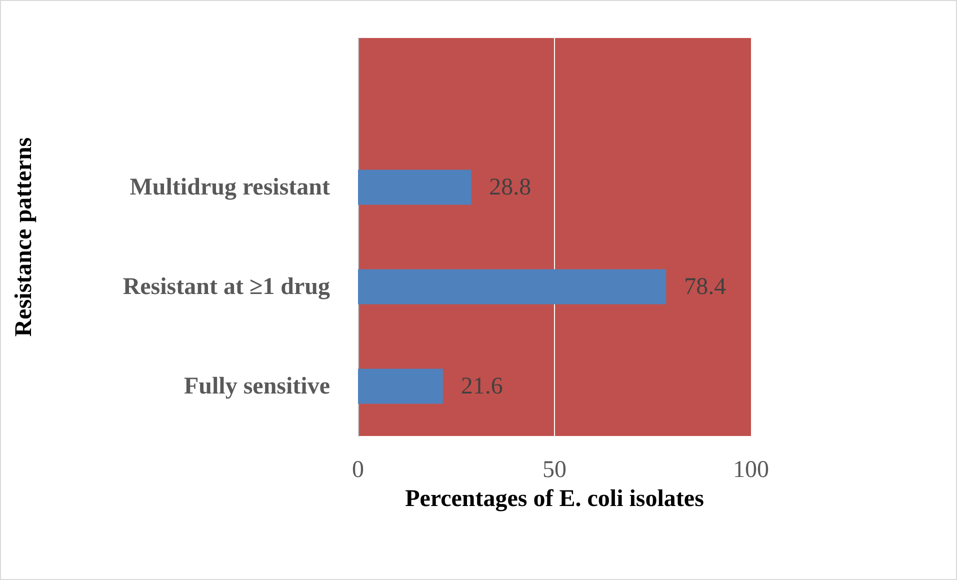 The image size is (957, 580). I want to click on y-tick-label: Multidrug resistant, so click(230, 187).